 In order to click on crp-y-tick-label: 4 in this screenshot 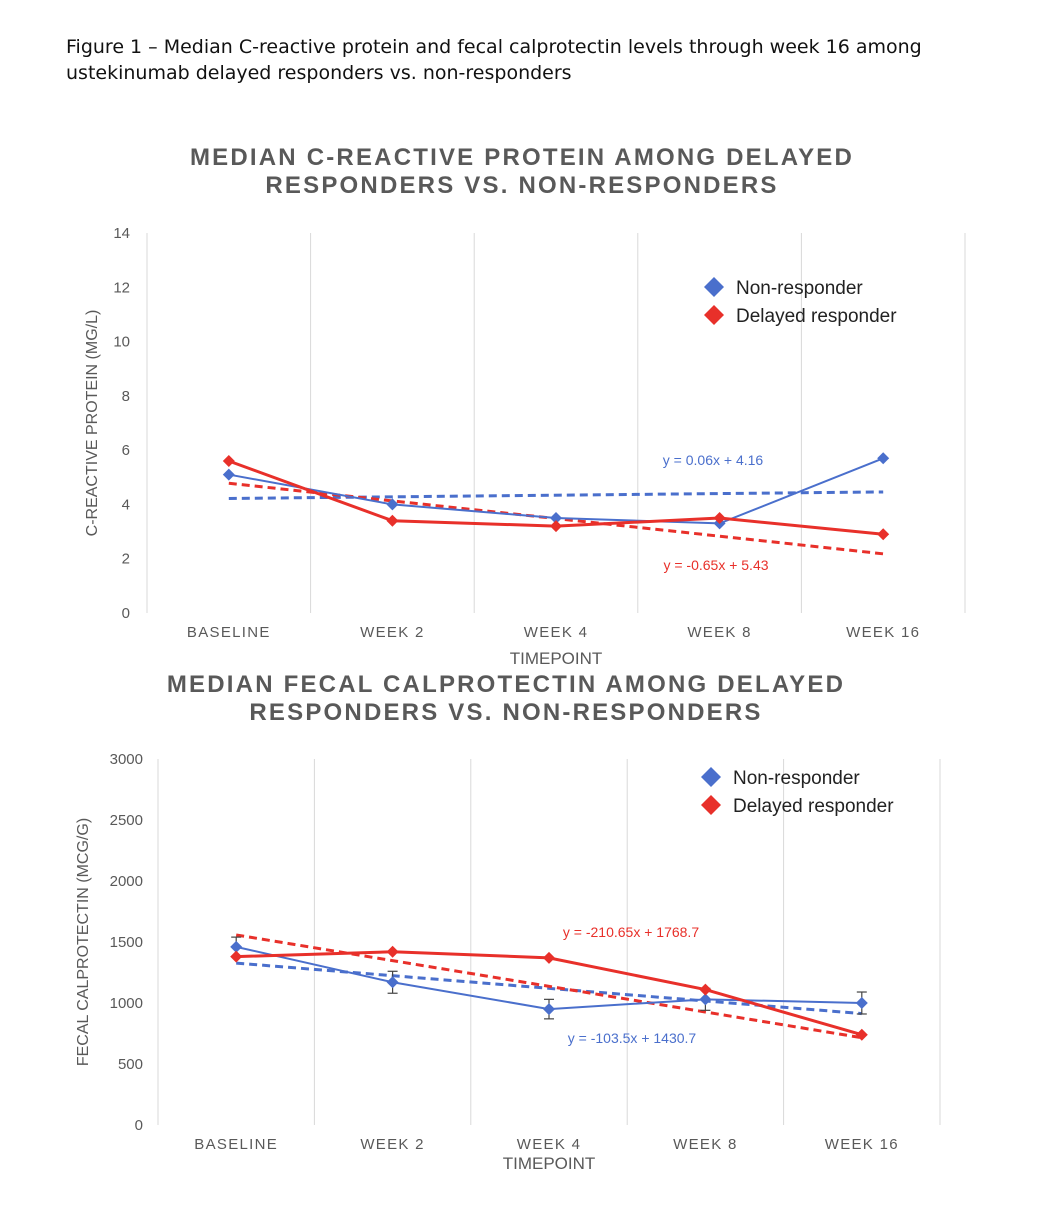, I will do `click(126, 504)`.